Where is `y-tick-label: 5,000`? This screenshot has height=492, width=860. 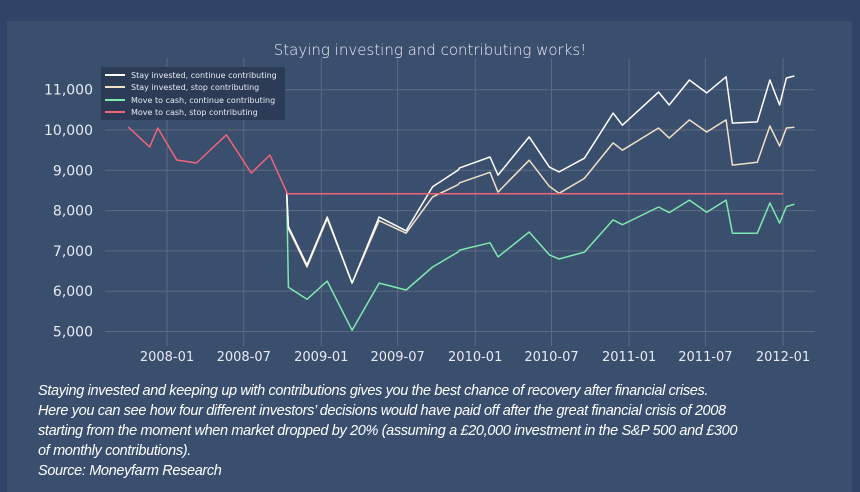 y-tick-label: 5,000 is located at coordinates (73, 333).